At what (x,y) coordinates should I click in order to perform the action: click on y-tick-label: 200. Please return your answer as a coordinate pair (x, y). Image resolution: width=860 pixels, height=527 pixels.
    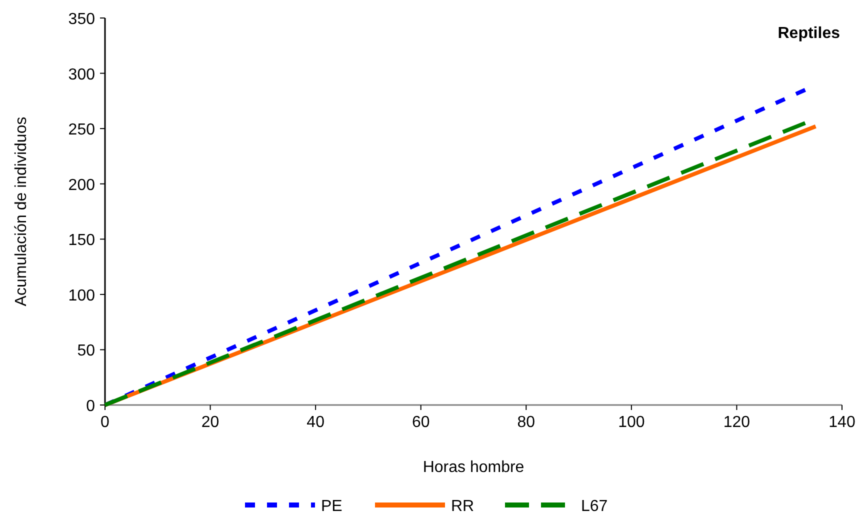
    Looking at the image, I should click on (82, 185).